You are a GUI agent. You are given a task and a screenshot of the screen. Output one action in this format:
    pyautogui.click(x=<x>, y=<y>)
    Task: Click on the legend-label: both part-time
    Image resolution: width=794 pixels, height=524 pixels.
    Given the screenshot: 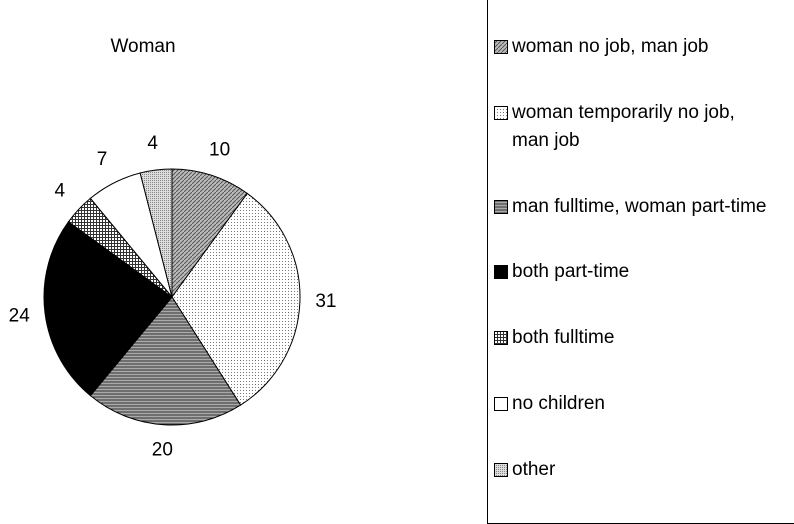 What is the action you would take?
    pyautogui.click(x=571, y=272)
    